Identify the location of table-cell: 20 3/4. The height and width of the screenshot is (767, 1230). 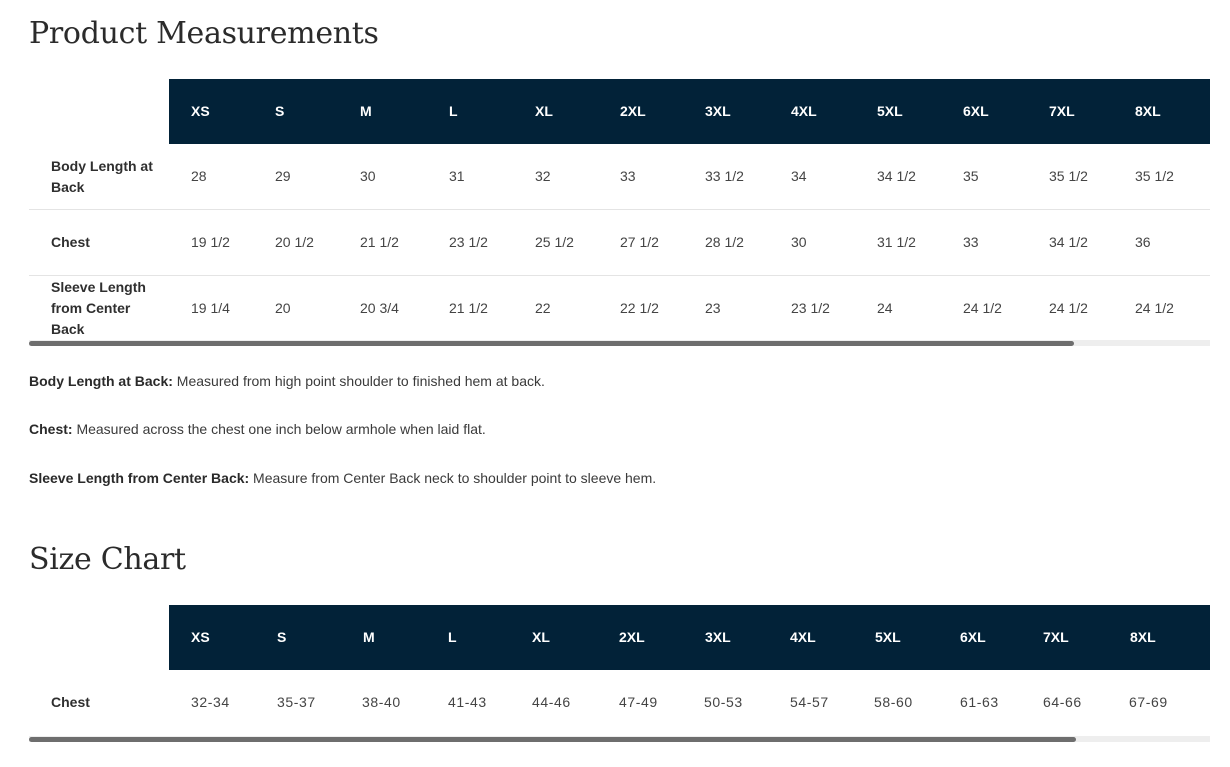
(379, 308).